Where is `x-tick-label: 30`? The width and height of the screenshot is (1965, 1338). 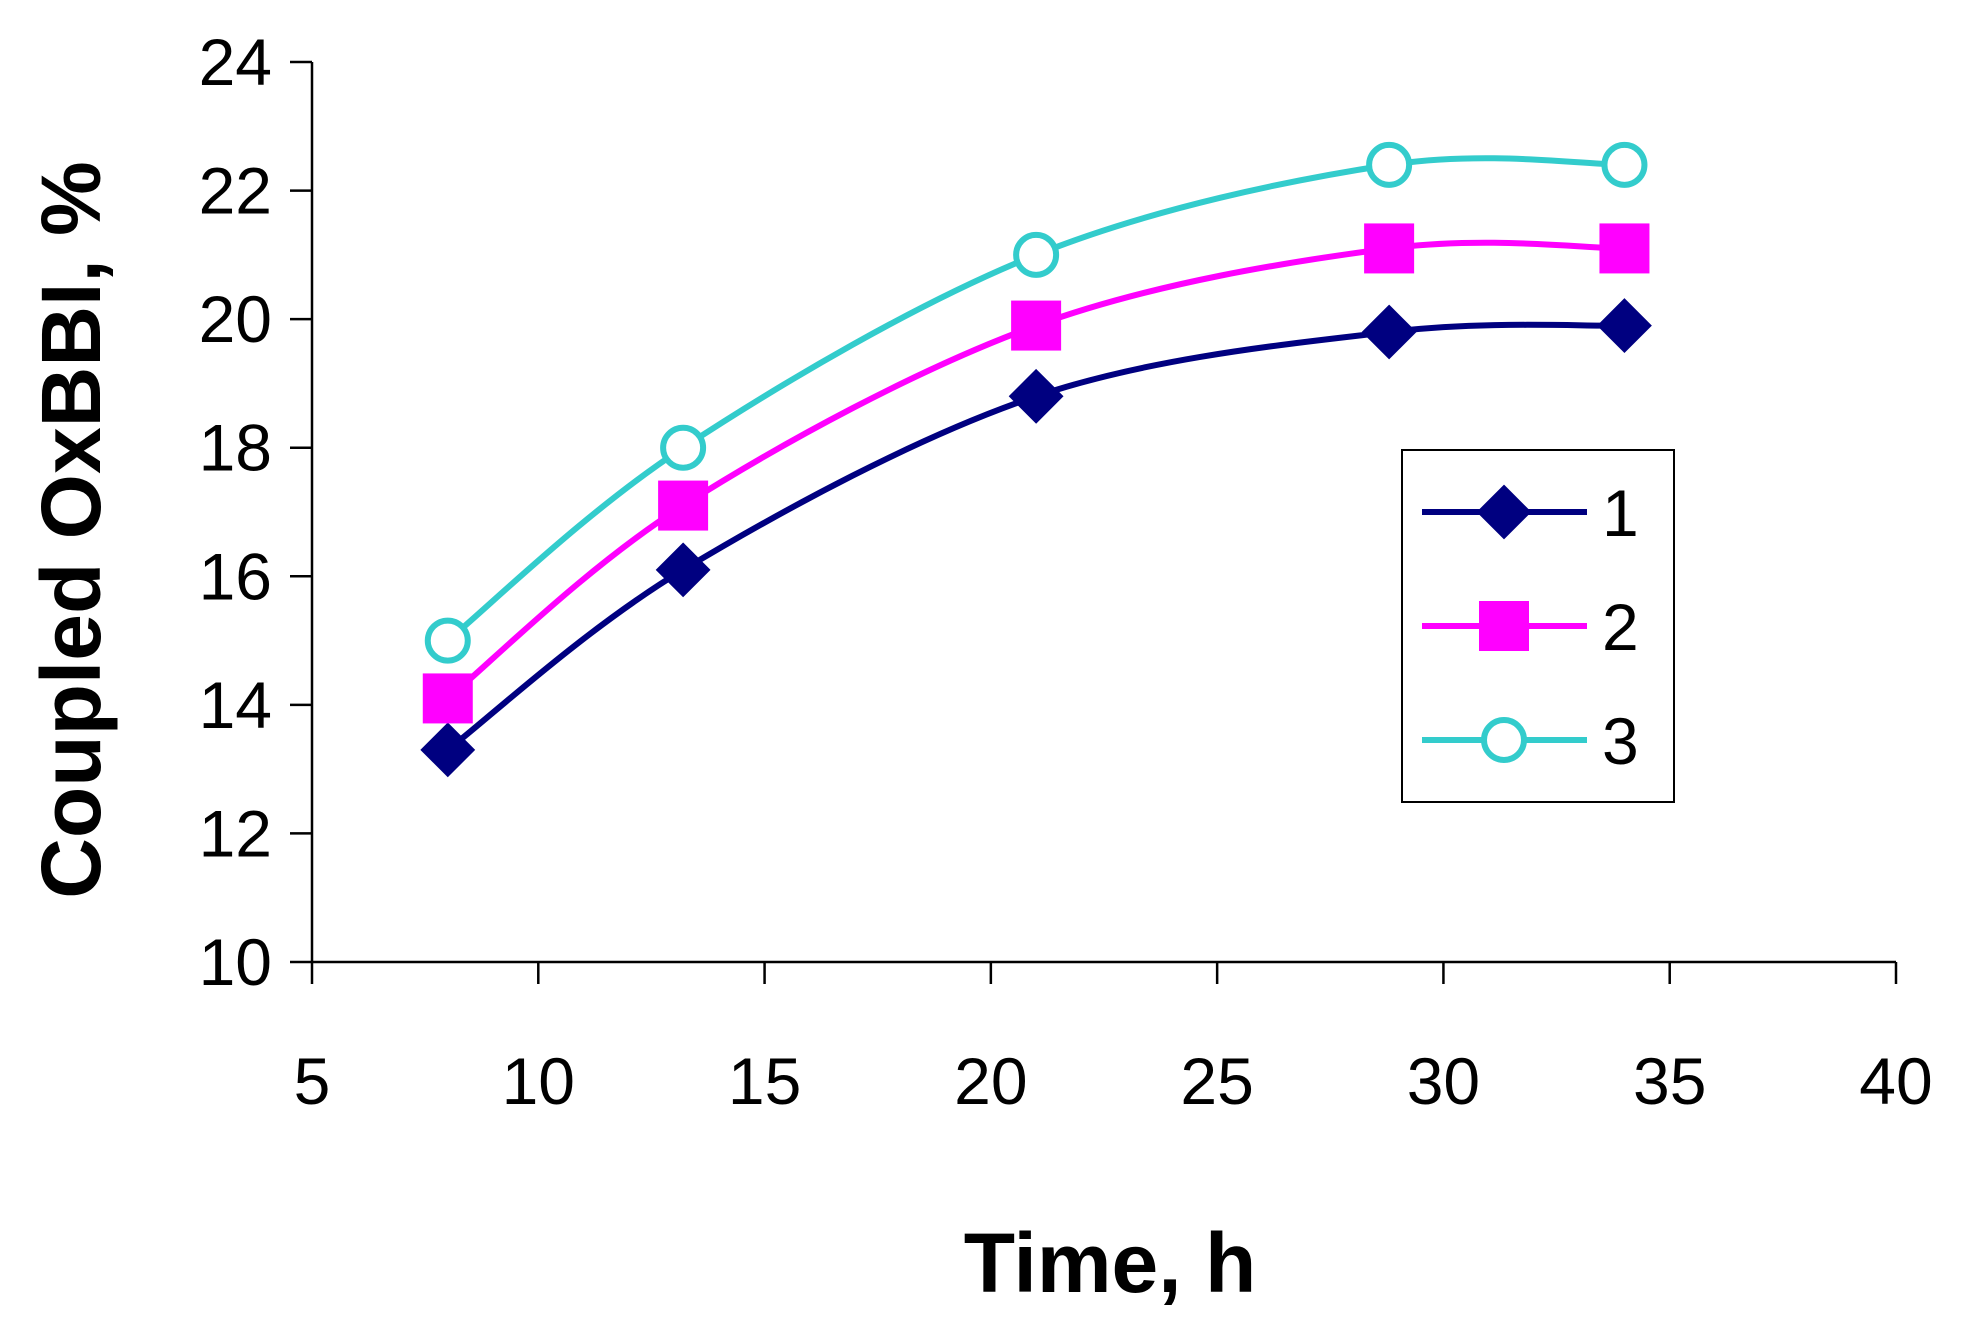 x-tick-label: 30 is located at coordinates (1443, 1081).